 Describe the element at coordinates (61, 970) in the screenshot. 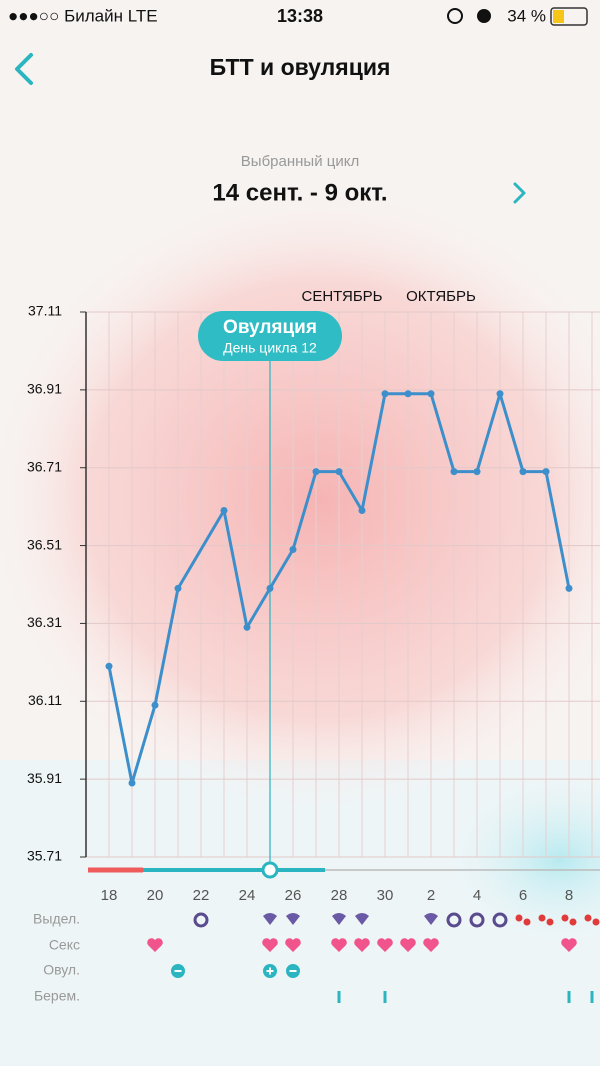

I see `row-label: Овул.` at that location.